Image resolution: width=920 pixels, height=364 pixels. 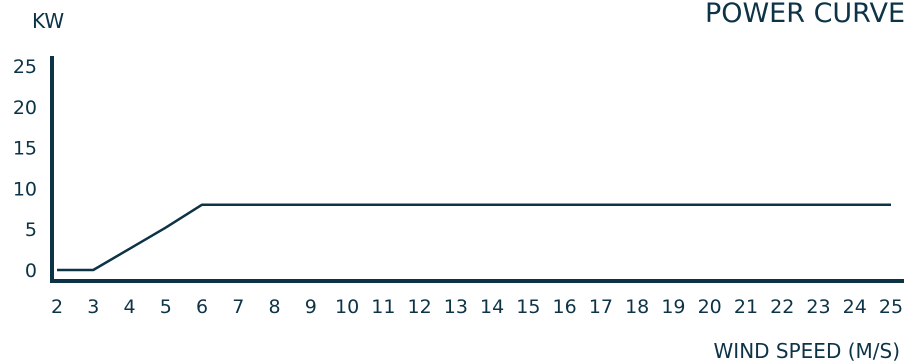 I want to click on x-tick-label: 12, so click(x=420, y=307).